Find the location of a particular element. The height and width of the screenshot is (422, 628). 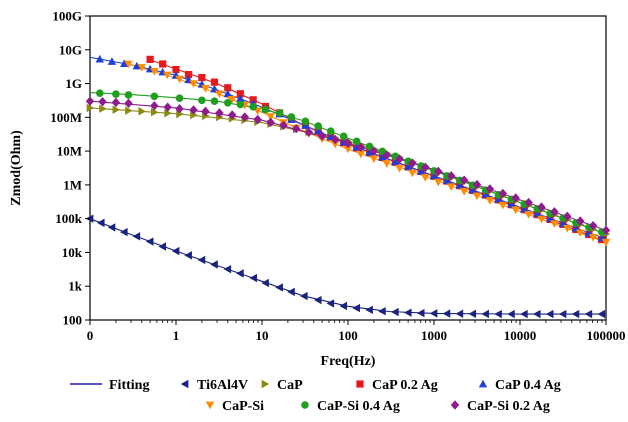

legend-label-cap-si-0-2-ag: CaP-Si 0.2 Ag is located at coordinates (508, 406).